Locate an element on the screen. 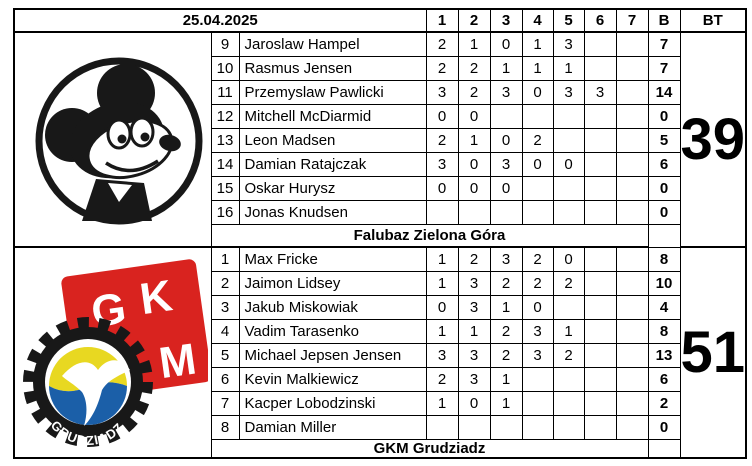 This screenshot has height=466, width=752. rider-name-cell: Mitchell McDiarmid is located at coordinates (332, 116).